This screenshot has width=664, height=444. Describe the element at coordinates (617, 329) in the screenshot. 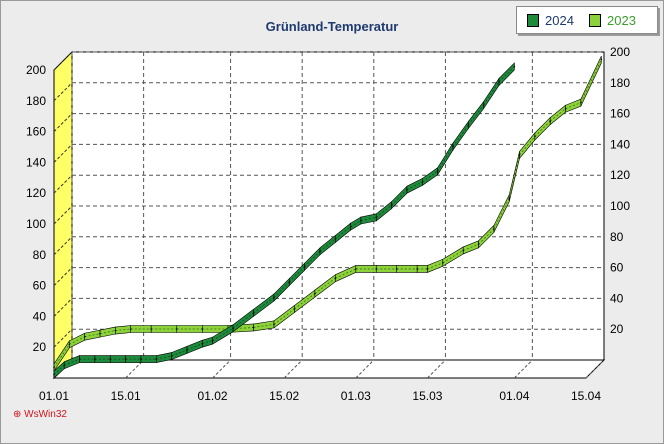

I see `y-tick-label-right: 20` at that location.